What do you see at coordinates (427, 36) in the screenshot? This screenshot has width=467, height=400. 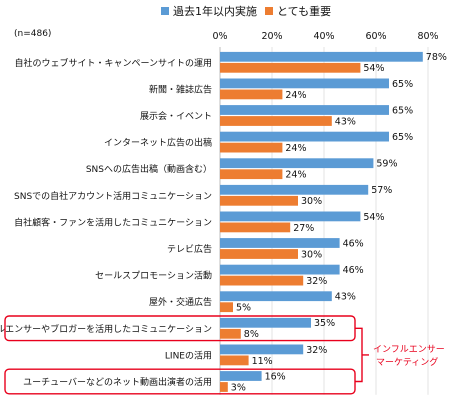 I see `x-tick-label: 80%` at bounding box center [427, 36].